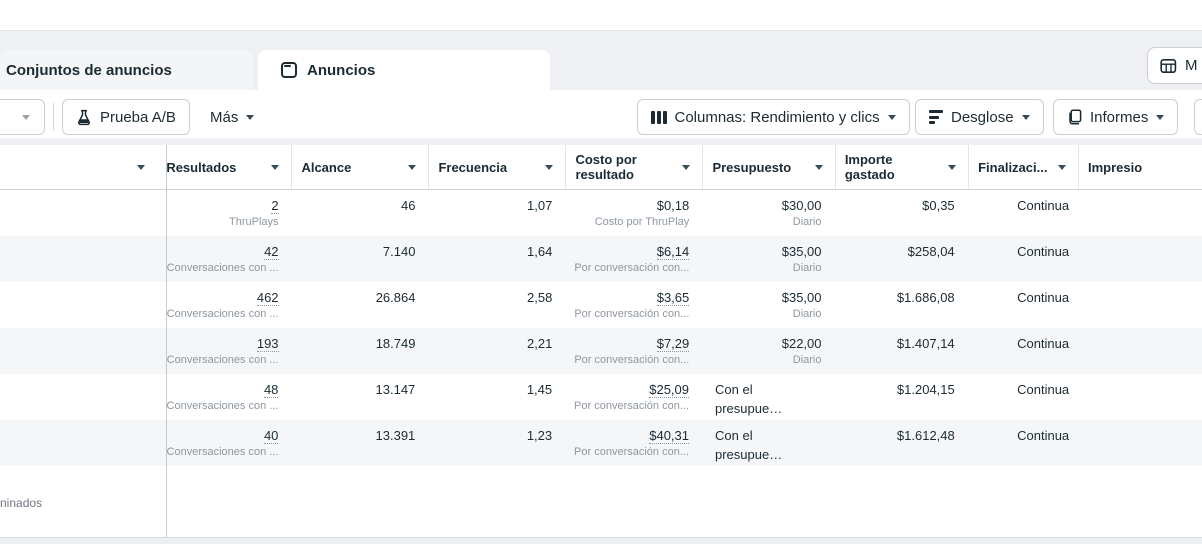 This screenshot has width=1202, height=544. Describe the element at coordinates (925, 389) in the screenshot. I see `spent-value: $1.204,15` at that location.